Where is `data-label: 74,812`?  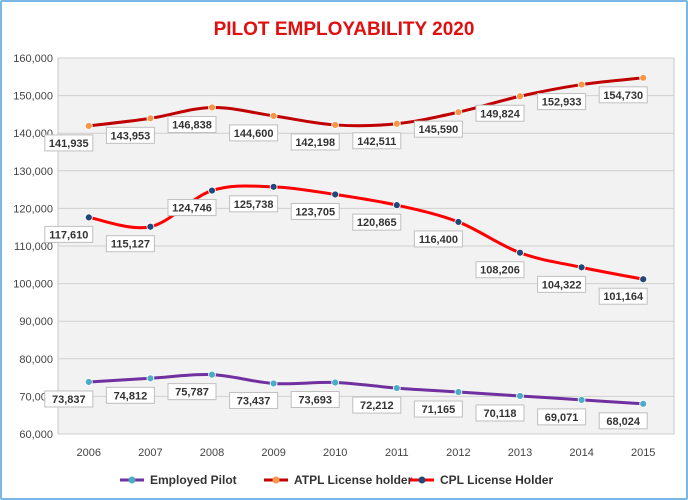 data-label: 74,812 is located at coordinates (131, 396).